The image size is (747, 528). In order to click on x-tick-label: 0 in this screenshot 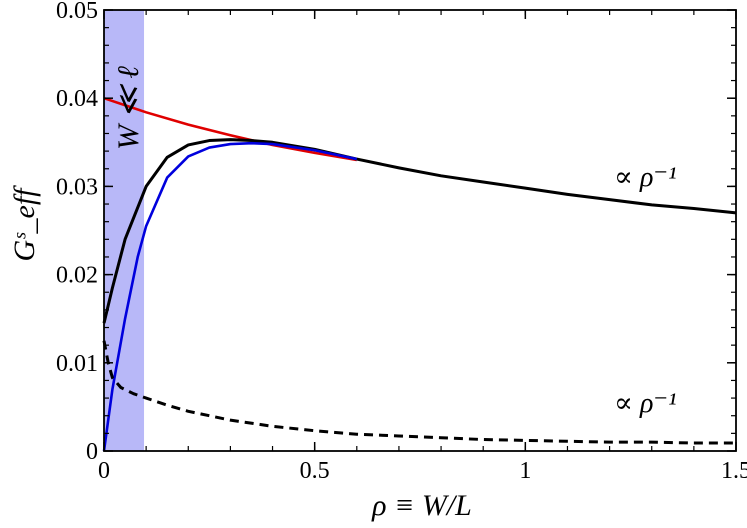, I will do `click(104, 471)`.